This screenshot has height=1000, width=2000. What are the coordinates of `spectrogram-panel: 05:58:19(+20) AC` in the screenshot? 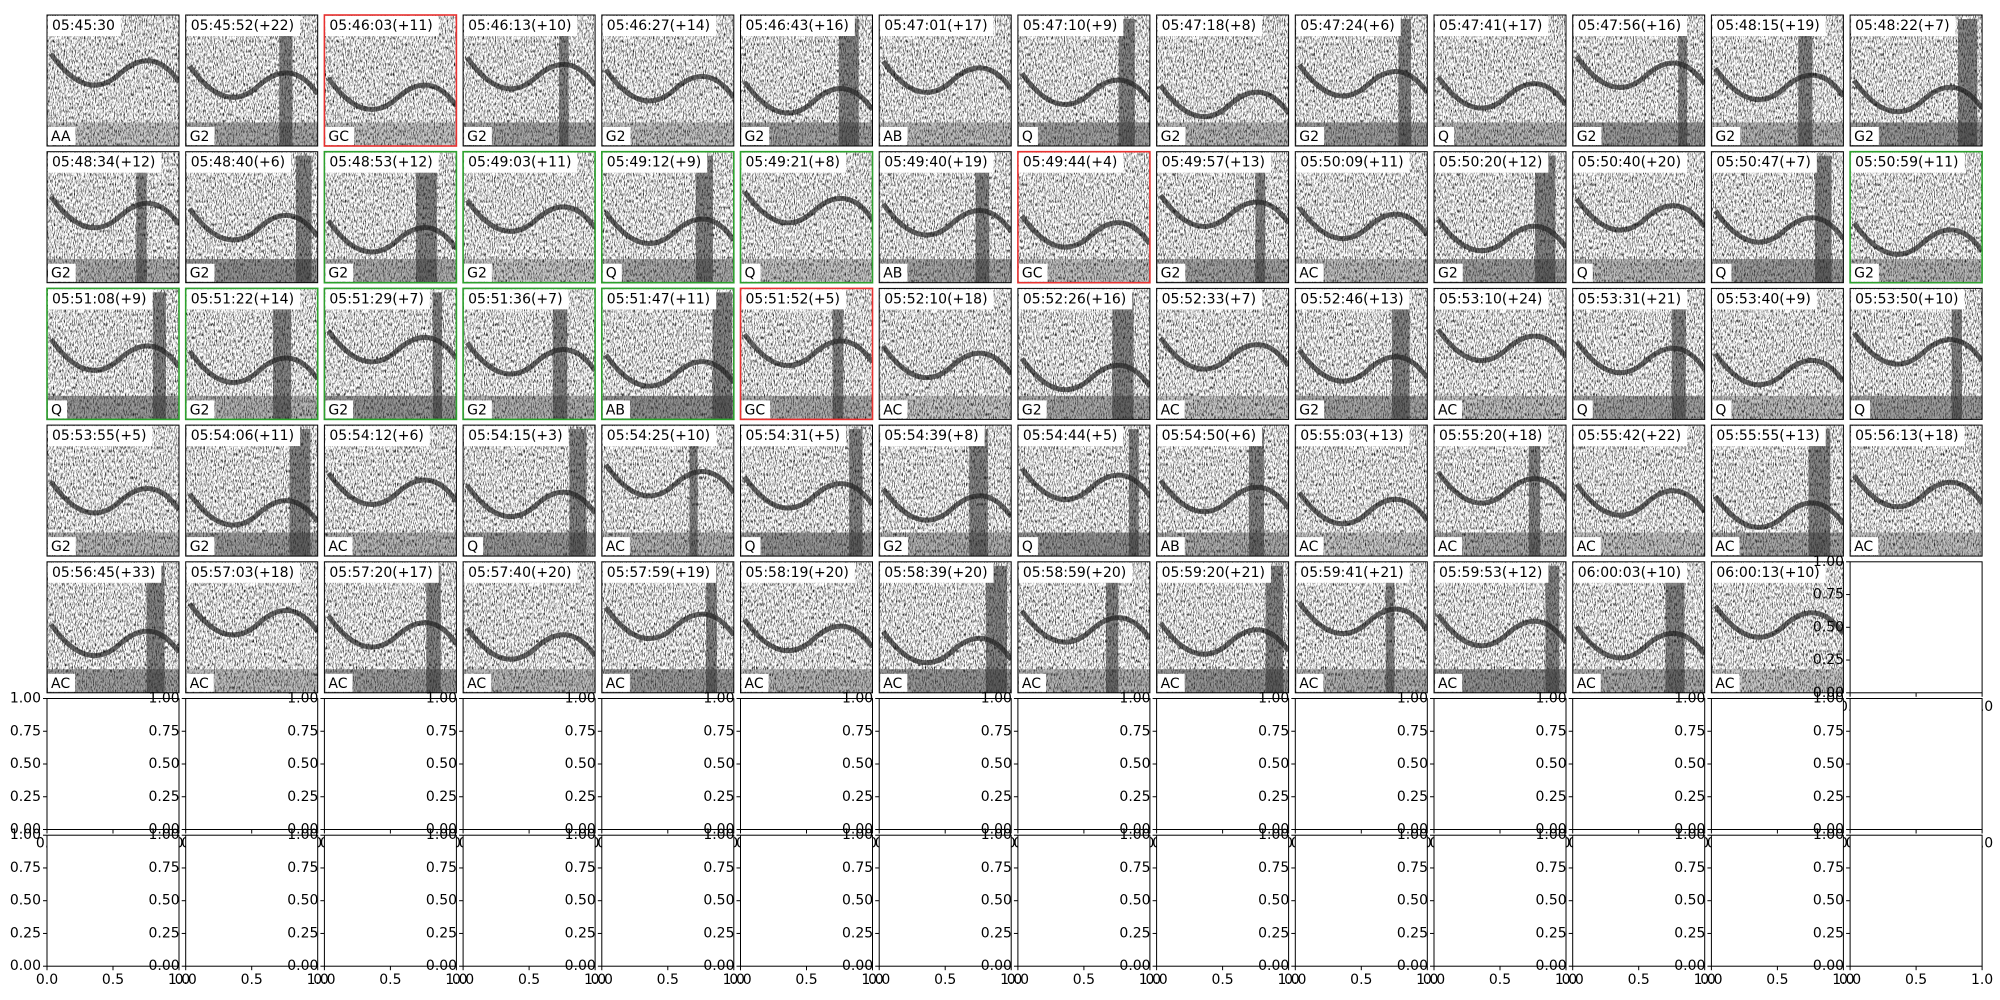 It's located at (806, 627).